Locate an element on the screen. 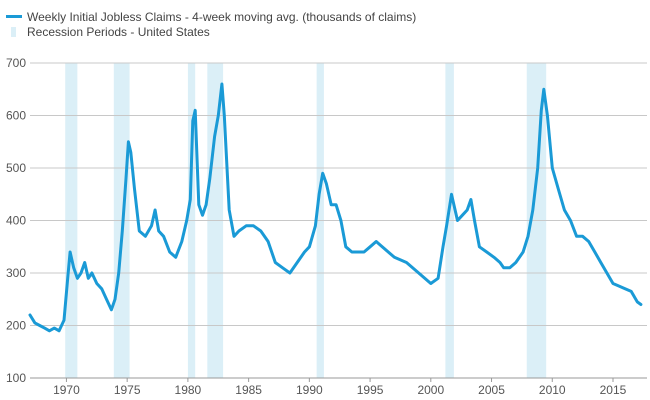 This screenshot has width=650, height=400. x-tick-label-2000: 2000 is located at coordinates (430, 390).